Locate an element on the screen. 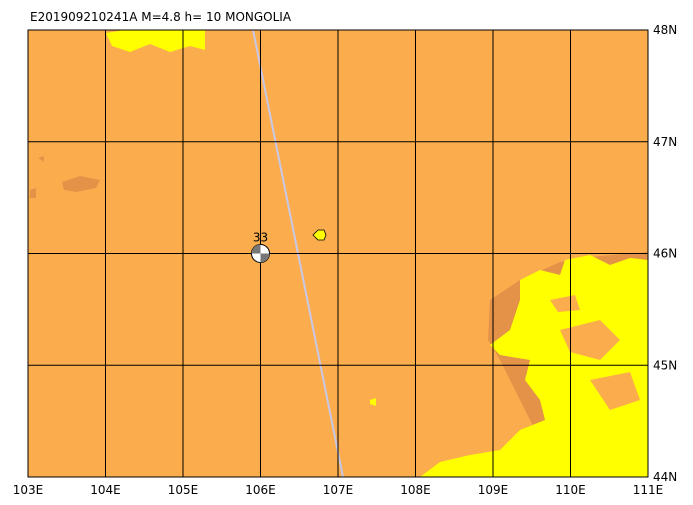 The width and height of the screenshot is (693, 505). lat-label: 48N is located at coordinates (665, 30).